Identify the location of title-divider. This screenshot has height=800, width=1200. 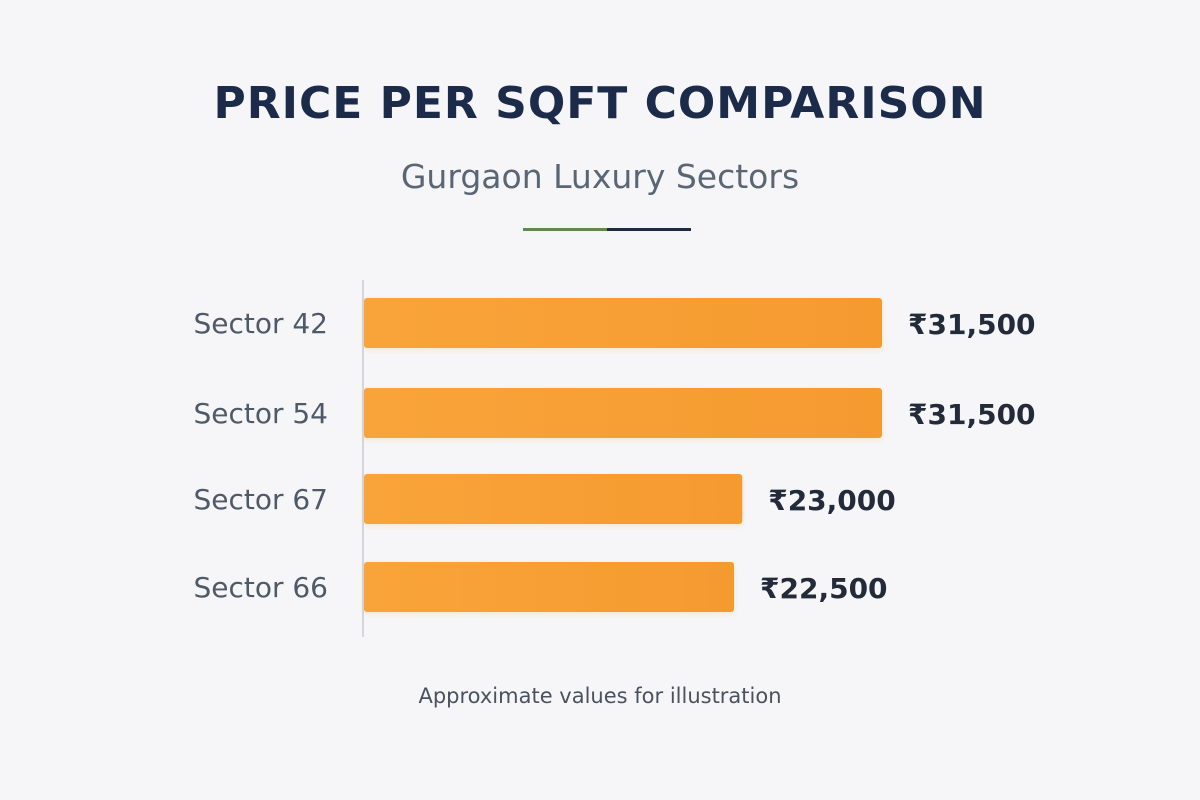
(607, 229).